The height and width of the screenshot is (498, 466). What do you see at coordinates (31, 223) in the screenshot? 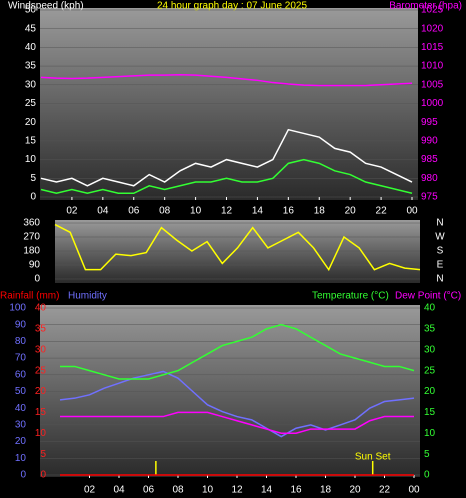
I see `y-tick-label: 360` at bounding box center [31, 223].